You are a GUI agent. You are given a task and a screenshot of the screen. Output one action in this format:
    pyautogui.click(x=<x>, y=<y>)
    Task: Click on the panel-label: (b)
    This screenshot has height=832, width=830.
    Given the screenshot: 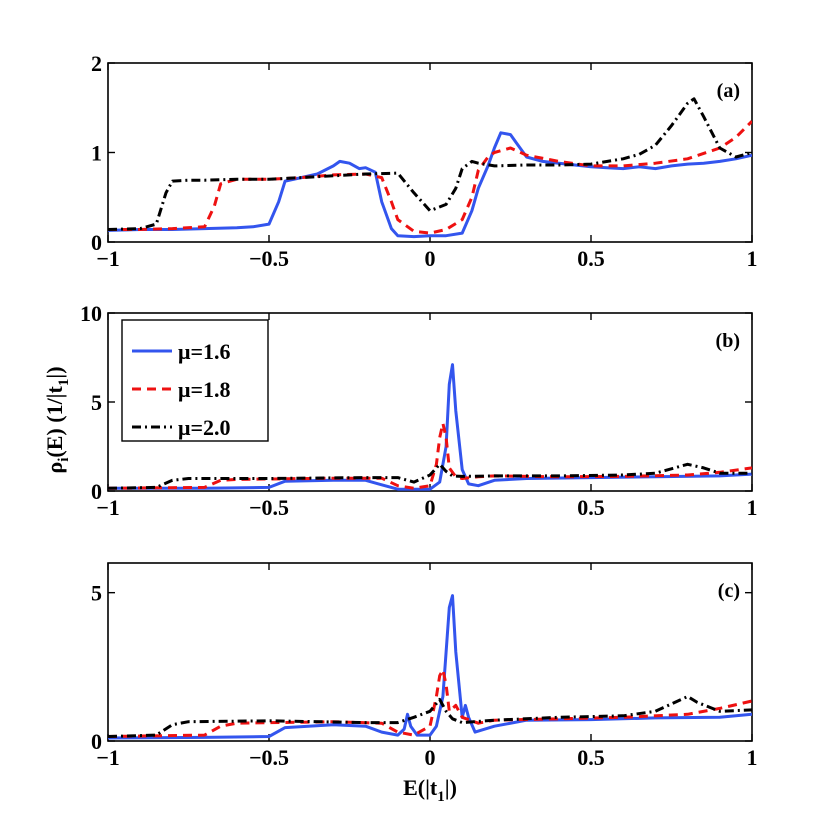 What is the action you would take?
    pyautogui.click(x=728, y=341)
    